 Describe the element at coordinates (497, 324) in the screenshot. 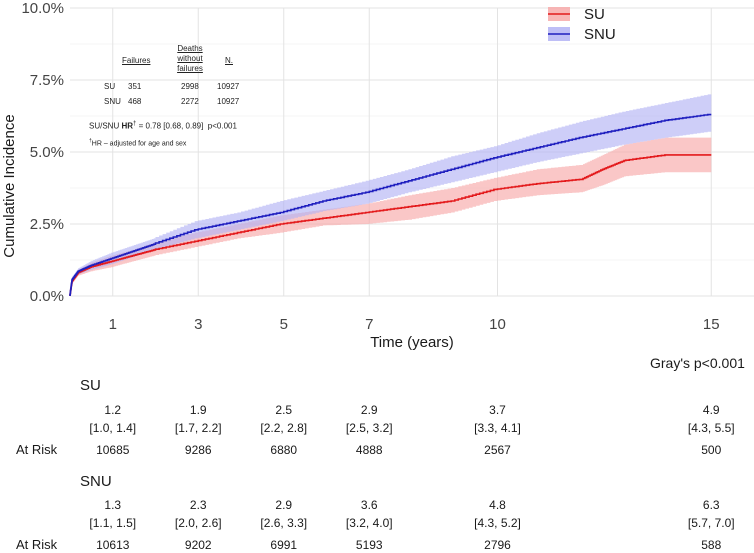

I see `x-tick-label: 10` at that location.